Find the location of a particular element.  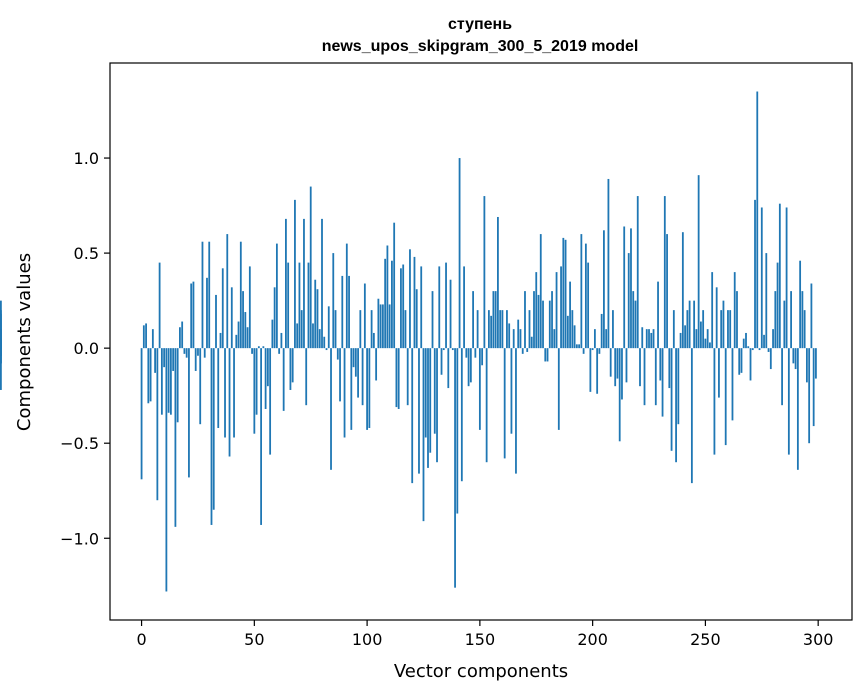

y-axis-label: Components values is located at coordinates (24, 342).